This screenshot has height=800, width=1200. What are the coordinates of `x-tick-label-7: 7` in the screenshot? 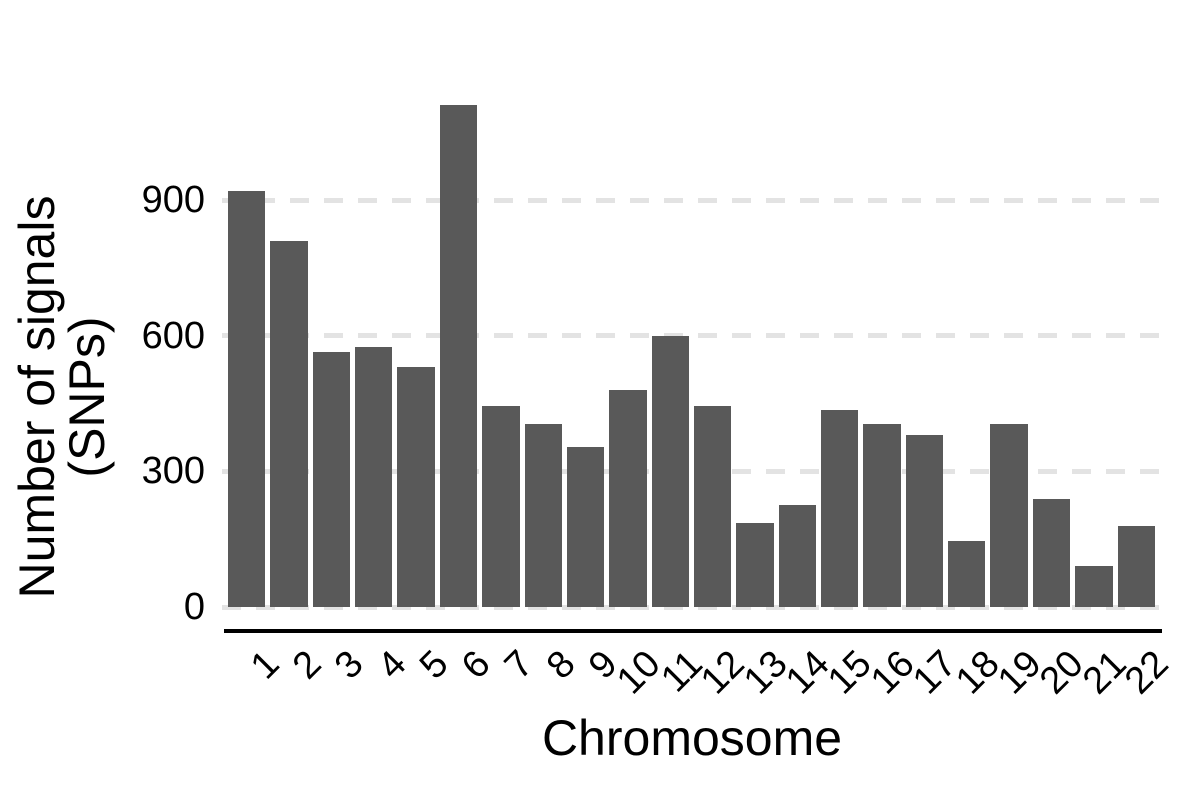 It's located at (519, 665).